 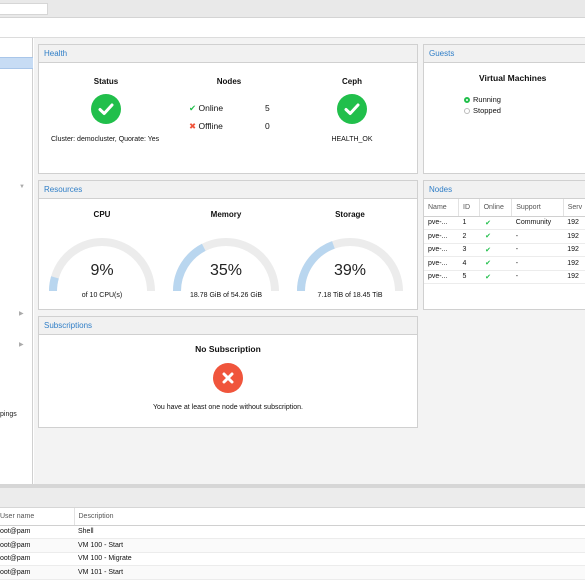 What do you see at coordinates (441, 208) in the screenshot?
I see `col-name: Name` at bounding box center [441, 208].